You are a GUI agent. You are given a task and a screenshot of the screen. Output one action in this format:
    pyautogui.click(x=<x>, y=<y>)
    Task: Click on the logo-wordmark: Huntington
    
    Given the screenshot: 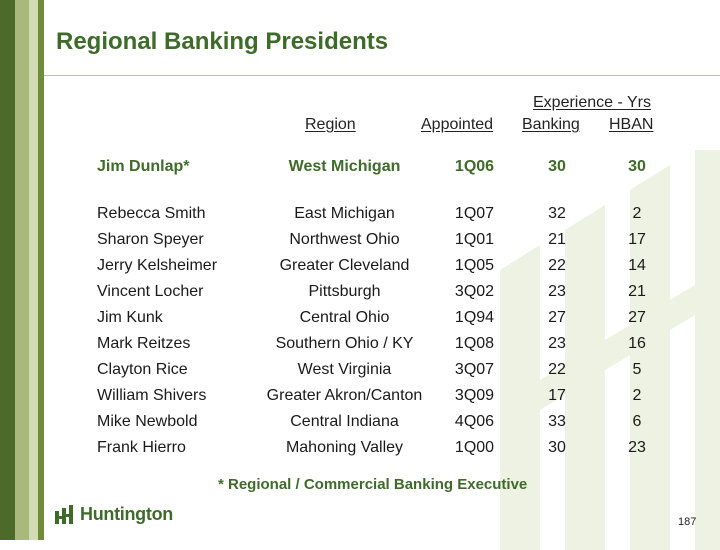 What is the action you would take?
    pyautogui.click(x=126, y=514)
    